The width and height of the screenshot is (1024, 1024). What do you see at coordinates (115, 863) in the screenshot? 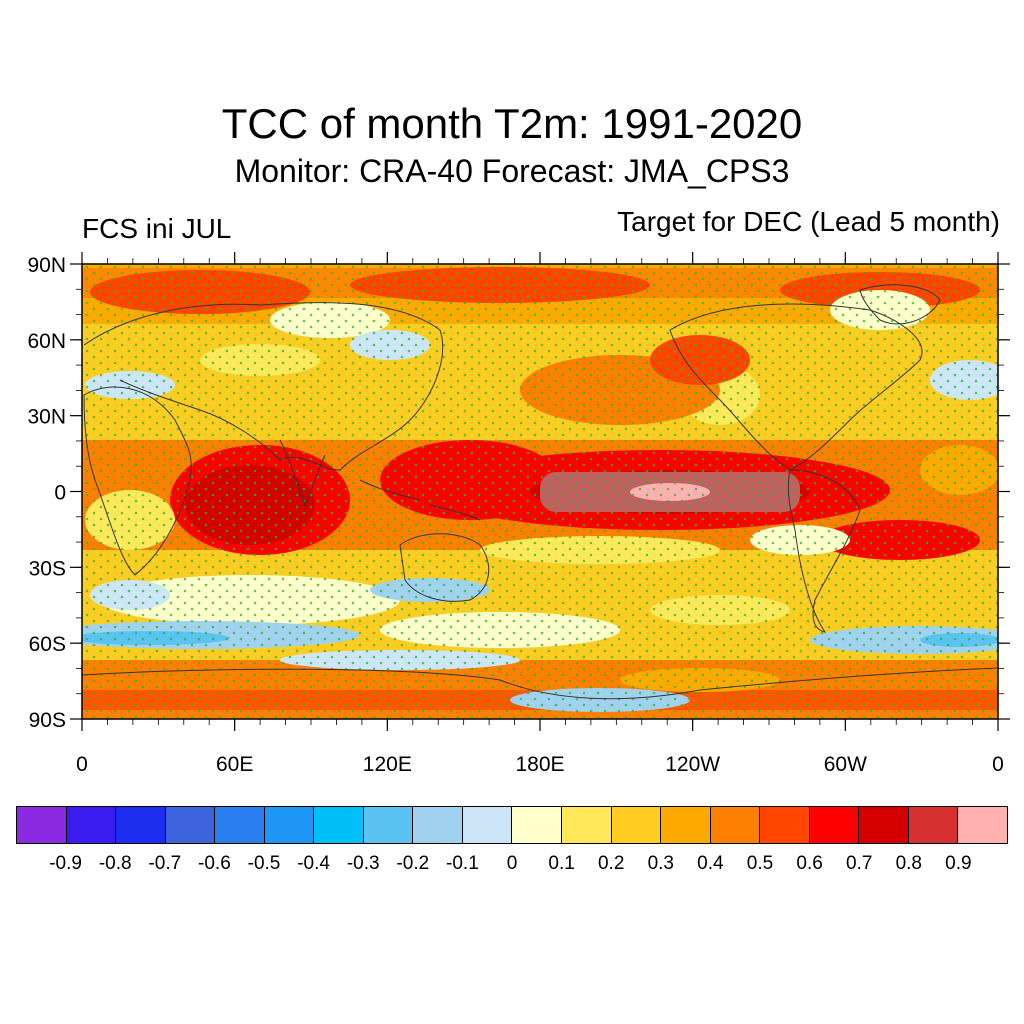
I see `colorbar-label: -0.8` at bounding box center [115, 863].